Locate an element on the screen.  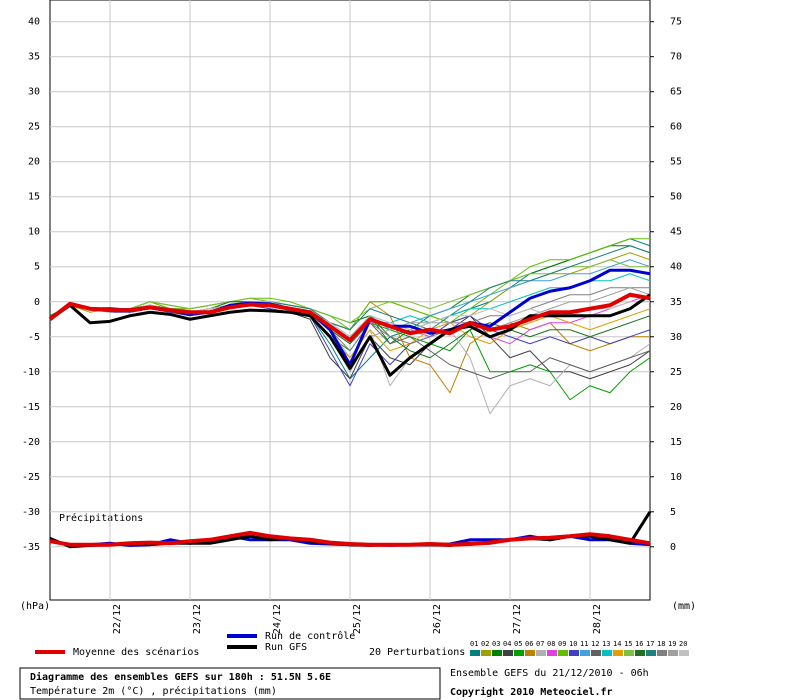
legend-label: 20 is located at coordinates (683, 644).